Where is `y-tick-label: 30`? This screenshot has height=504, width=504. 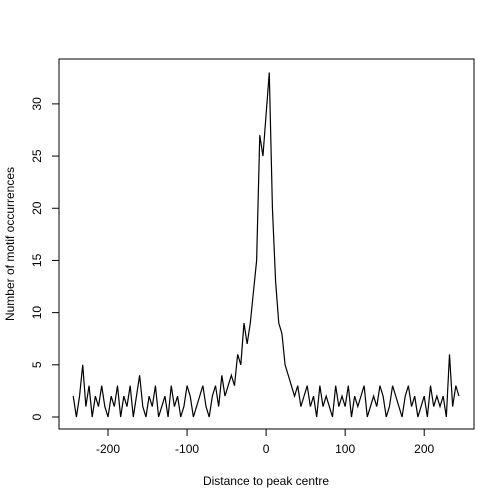 y-tick-label: 30 is located at coordinates (37, 104).